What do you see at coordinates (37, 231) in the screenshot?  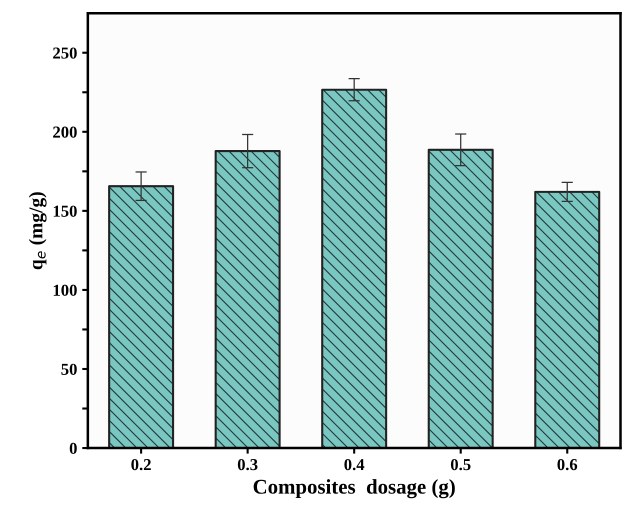 I see `y-axis-title: q$_{e}$ (mg/g)` at bounding box center [37, 231].